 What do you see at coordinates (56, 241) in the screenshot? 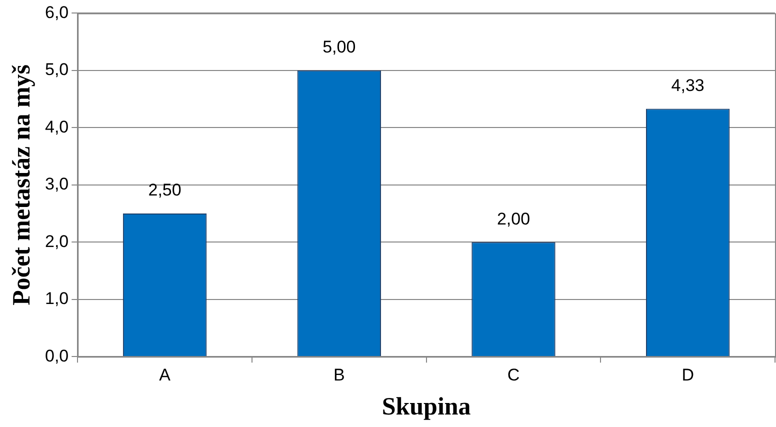
I see `y-tick-label: 2,0` at bounding box center [56, 241].